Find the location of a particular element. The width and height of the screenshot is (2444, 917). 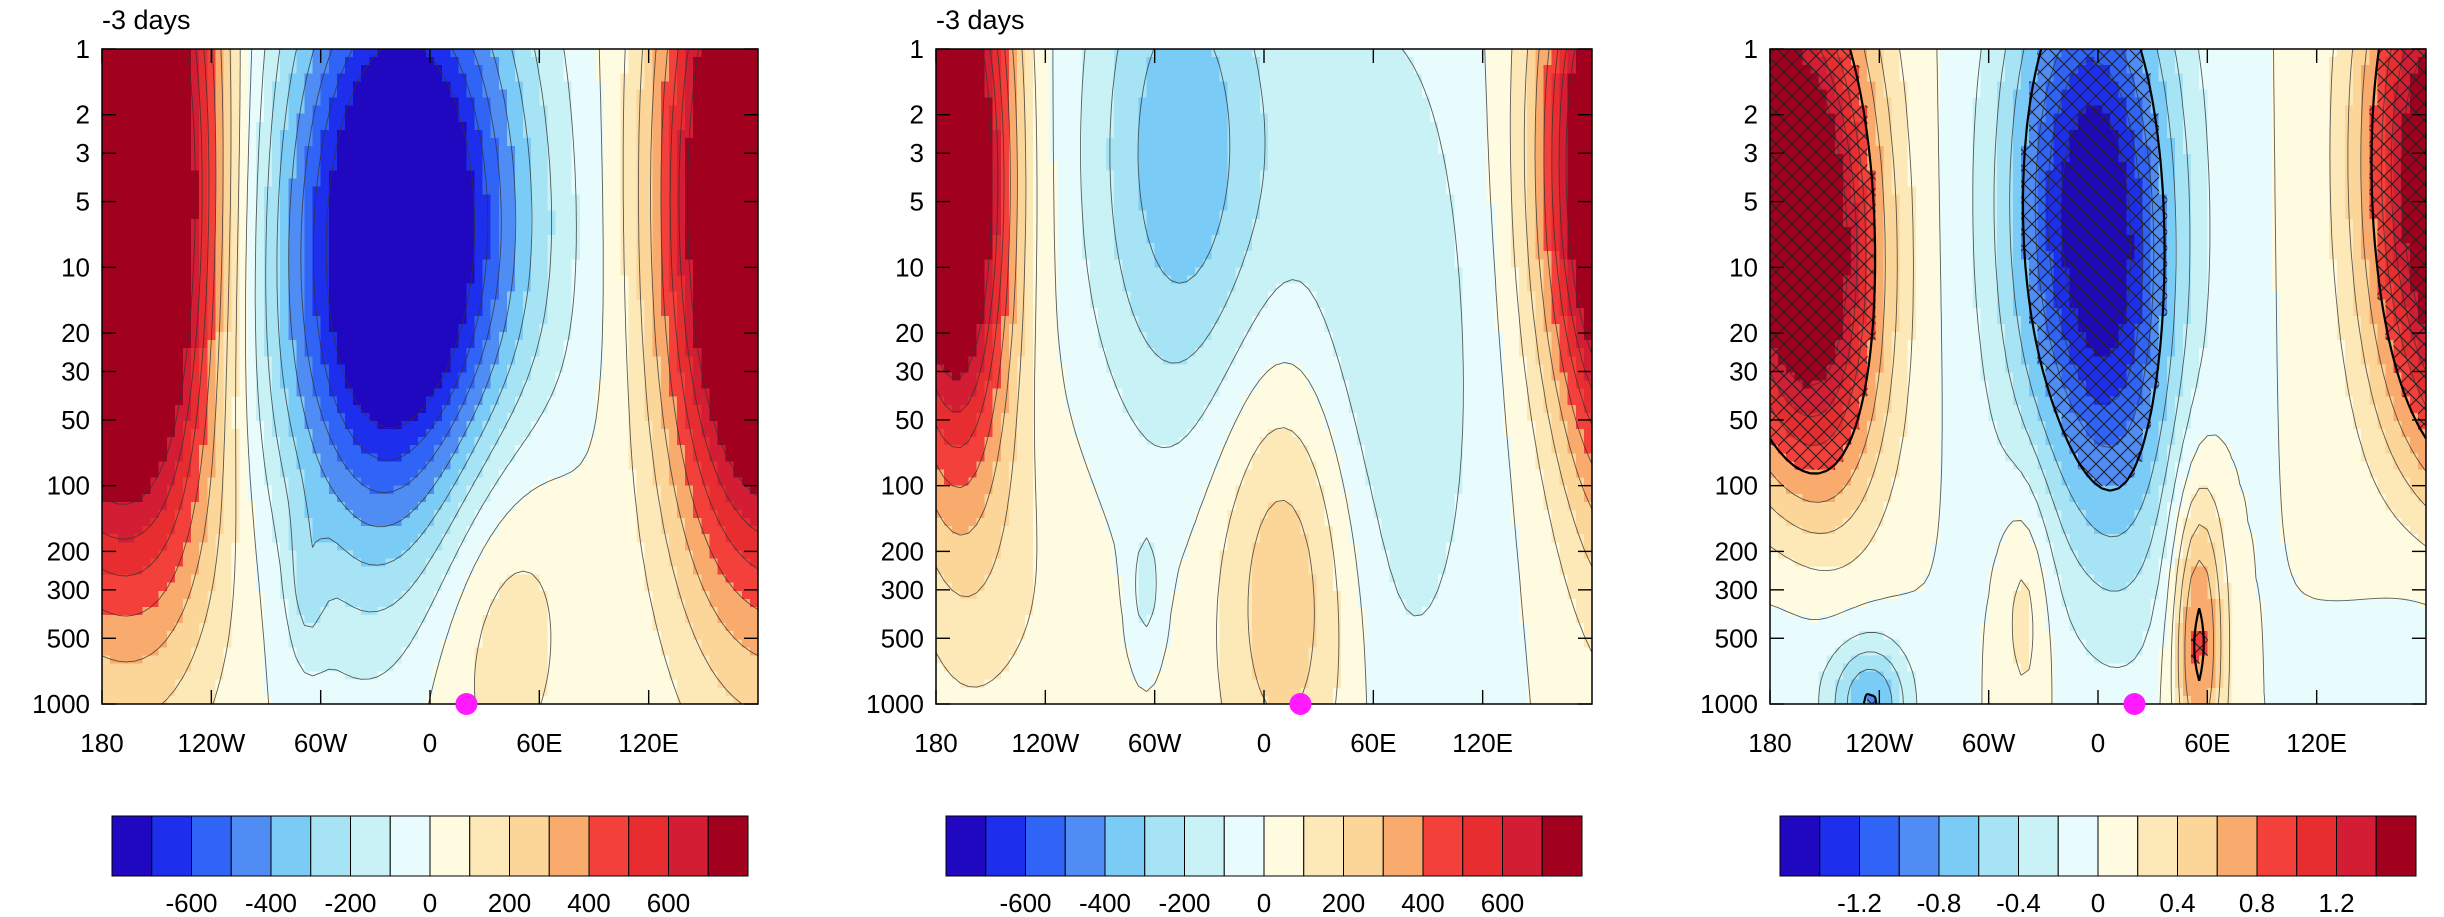

y-tick-label: 20 is located at coordinates (75, 333).